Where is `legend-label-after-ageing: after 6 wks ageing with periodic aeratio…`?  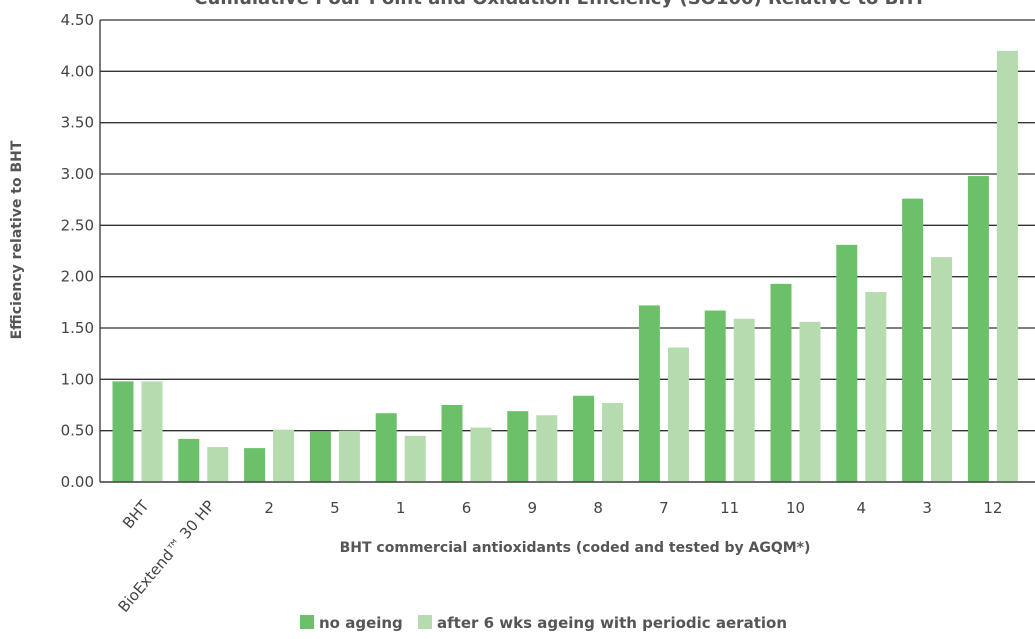
legend-label-after-ageing: after 6 wks ageing with periodic aeratio… is located at coordinates (612, 623).